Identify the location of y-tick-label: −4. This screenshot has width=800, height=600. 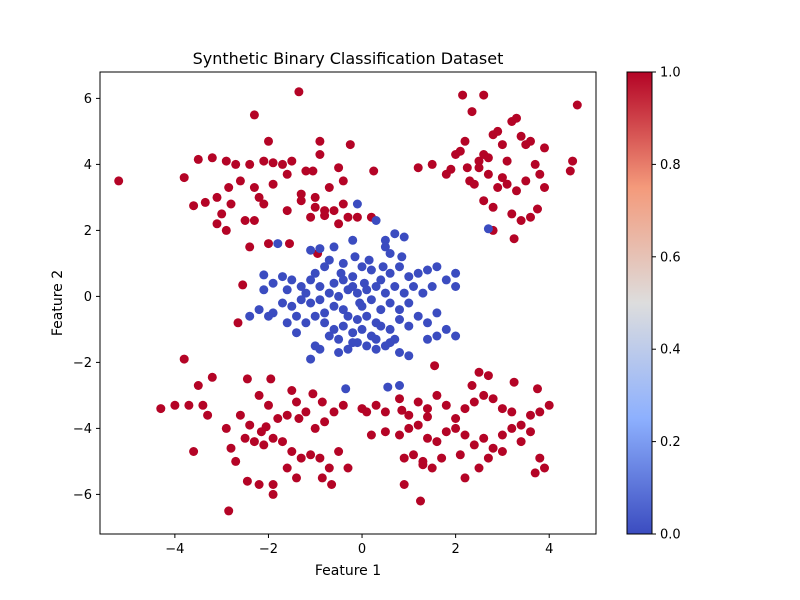
(82, 429).